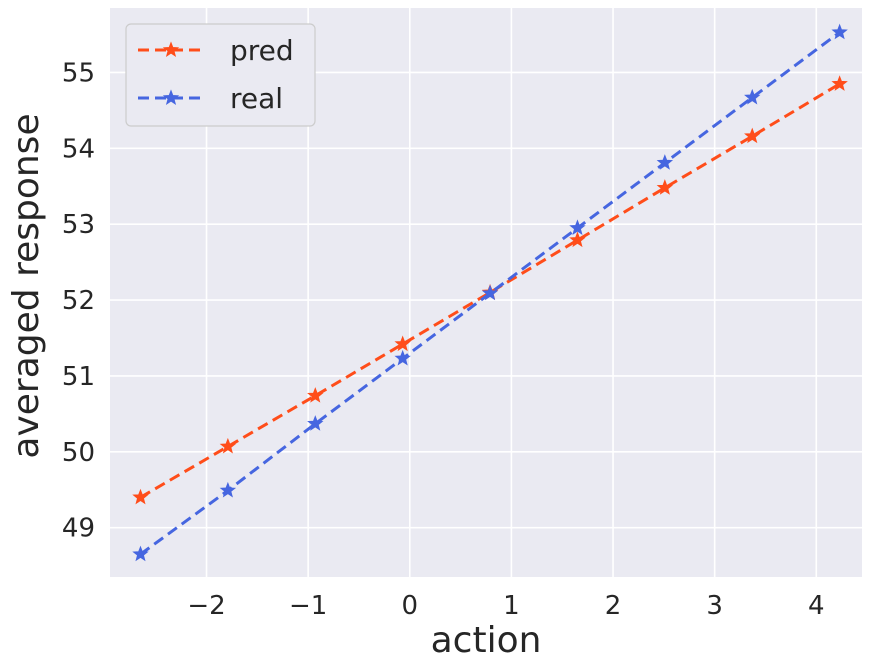 This screenshot has height=659, width=880. What do you see at coordinates (216, 50) in the screenshot?
I see `legend-item-pred: pred` at bounding box center [216, 50].